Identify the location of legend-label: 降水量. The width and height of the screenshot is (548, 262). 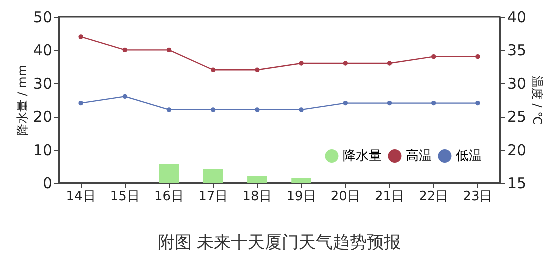
(362, 156).